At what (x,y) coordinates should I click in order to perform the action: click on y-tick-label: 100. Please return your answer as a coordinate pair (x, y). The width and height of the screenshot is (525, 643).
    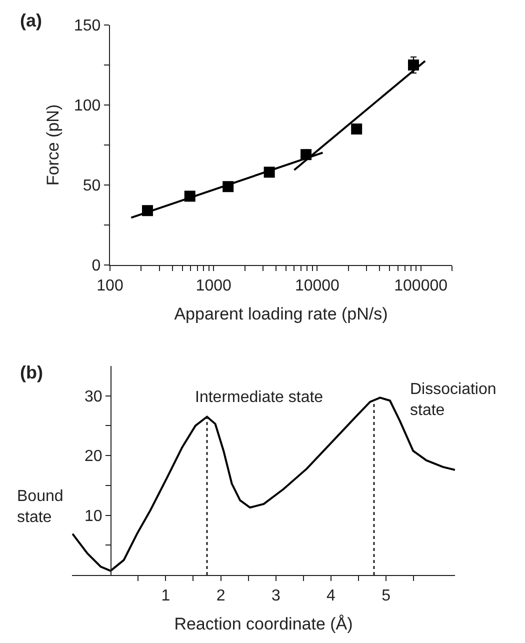
    Looking at the image, I should click on (87, 106).